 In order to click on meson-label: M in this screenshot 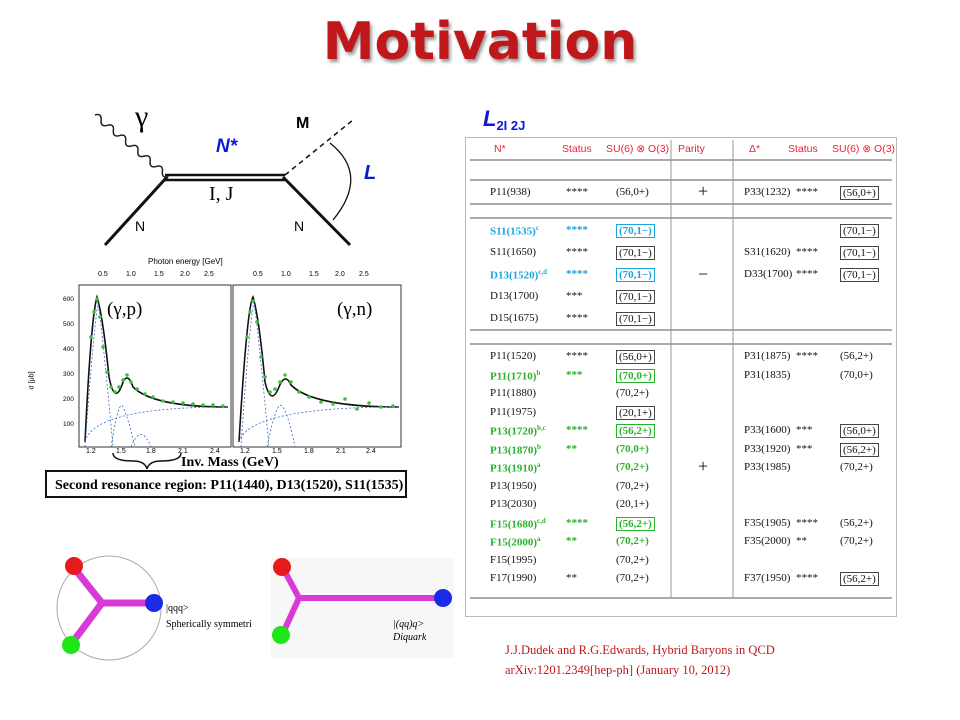, I will do `click(303, 123)`.